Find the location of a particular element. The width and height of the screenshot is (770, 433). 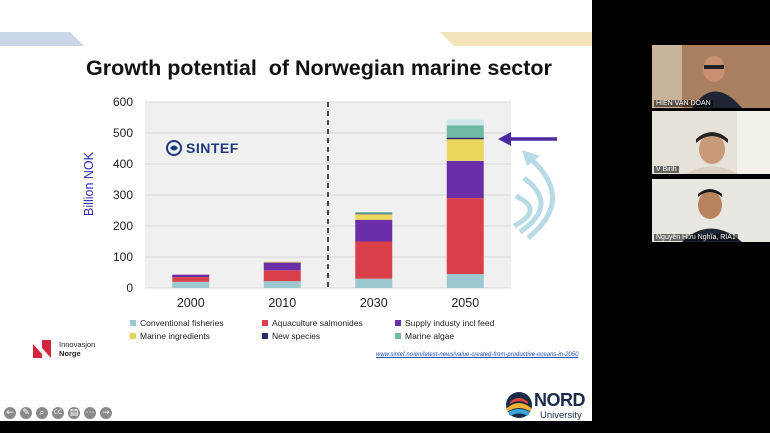

participant-name: V Binh is located at coordinates (666, 169).